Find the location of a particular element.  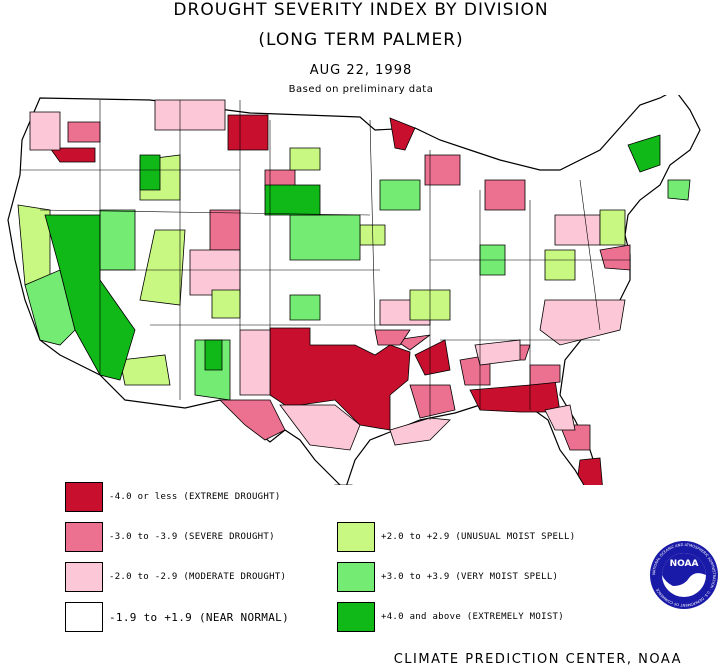

legend-label-very-moist: +3.0 to +3.9 (VERY MOIST SPELL) is located at coordinates (470, 577).